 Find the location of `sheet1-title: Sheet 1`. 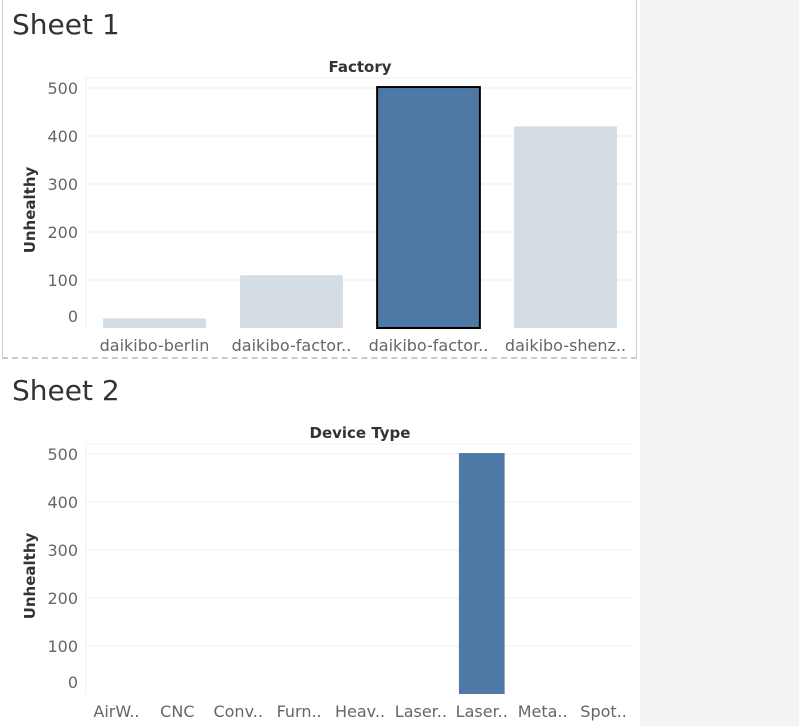

sheet1-title: Sheet 1 is located at coordinates (66, 24).